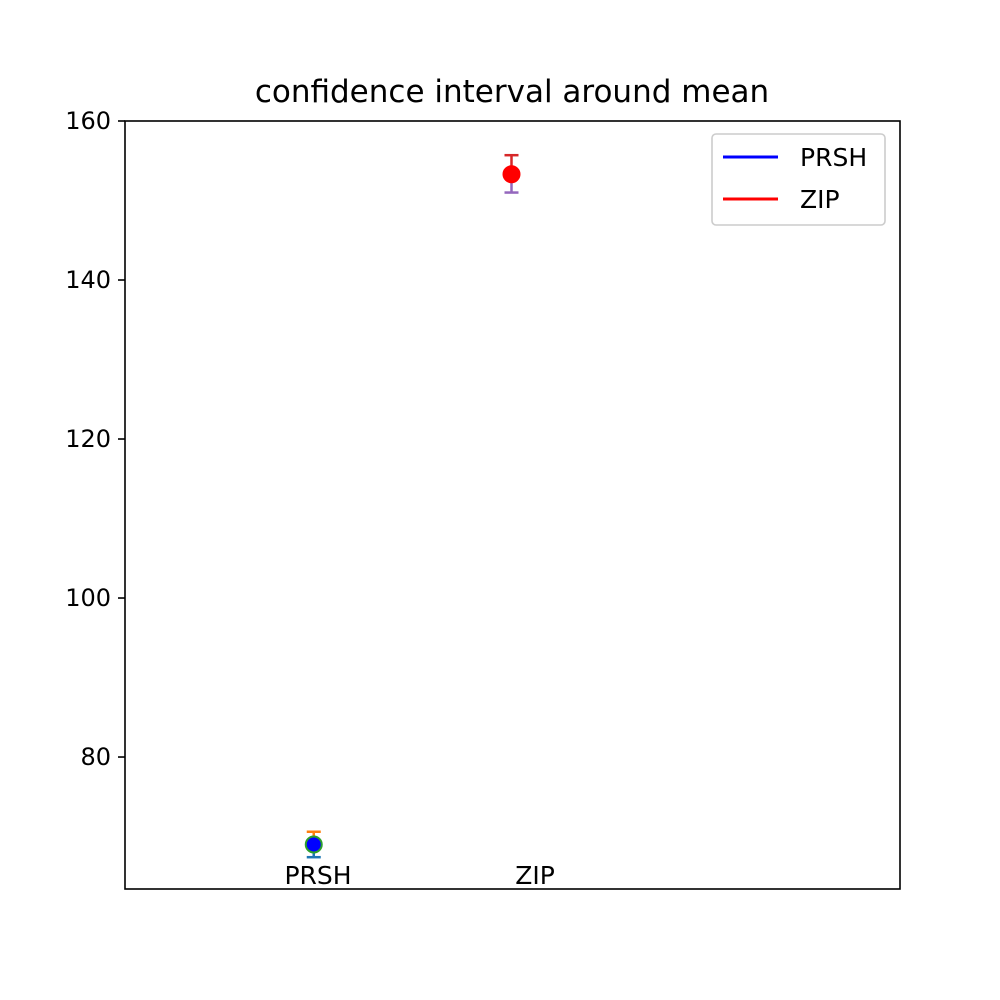 The height and width of the screenshot is (1000, 1000). Describe the element at coordinates (419, 875) in the screenshot. I see `category-labels: PRSH ZIP` at that location.